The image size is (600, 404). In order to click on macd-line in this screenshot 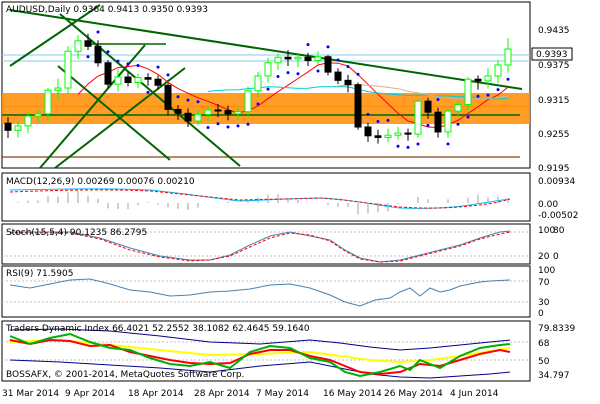, I will do `click(260, 198)`.